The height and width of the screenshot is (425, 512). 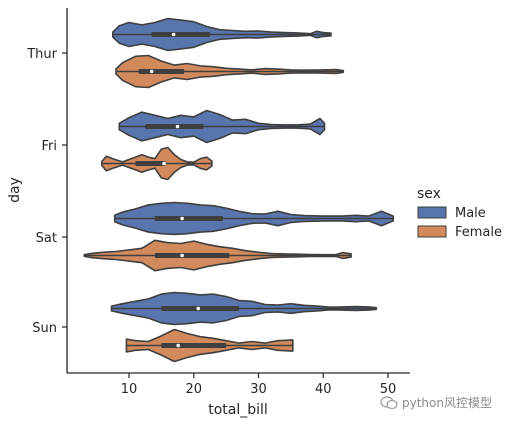 What do you see at coordinates (193, 389) in the screenshot?
I see `x-tick-label: 20` at bounding box center [193, 389].